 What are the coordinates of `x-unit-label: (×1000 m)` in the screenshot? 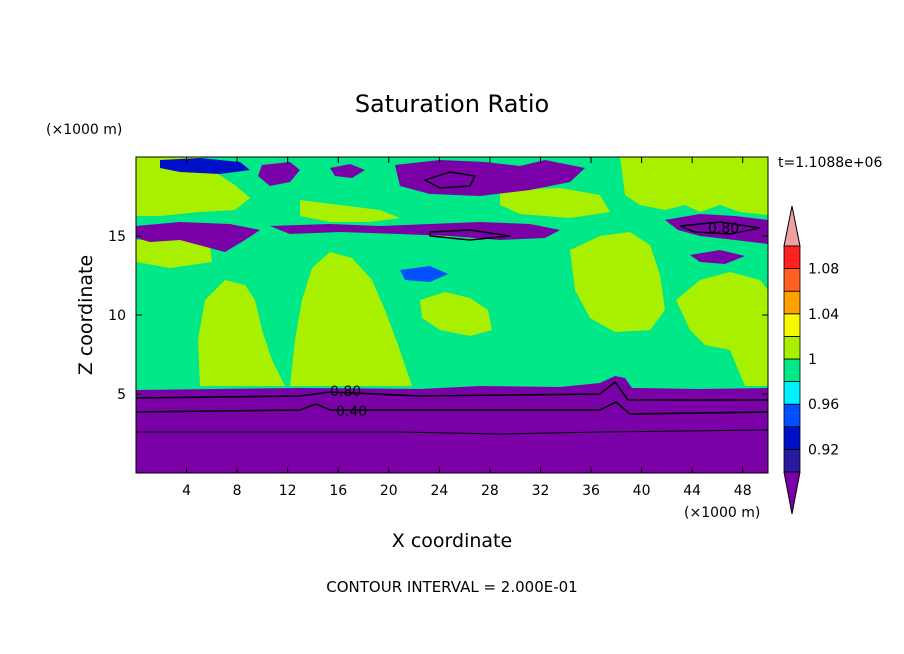 It's located at (722, 513).